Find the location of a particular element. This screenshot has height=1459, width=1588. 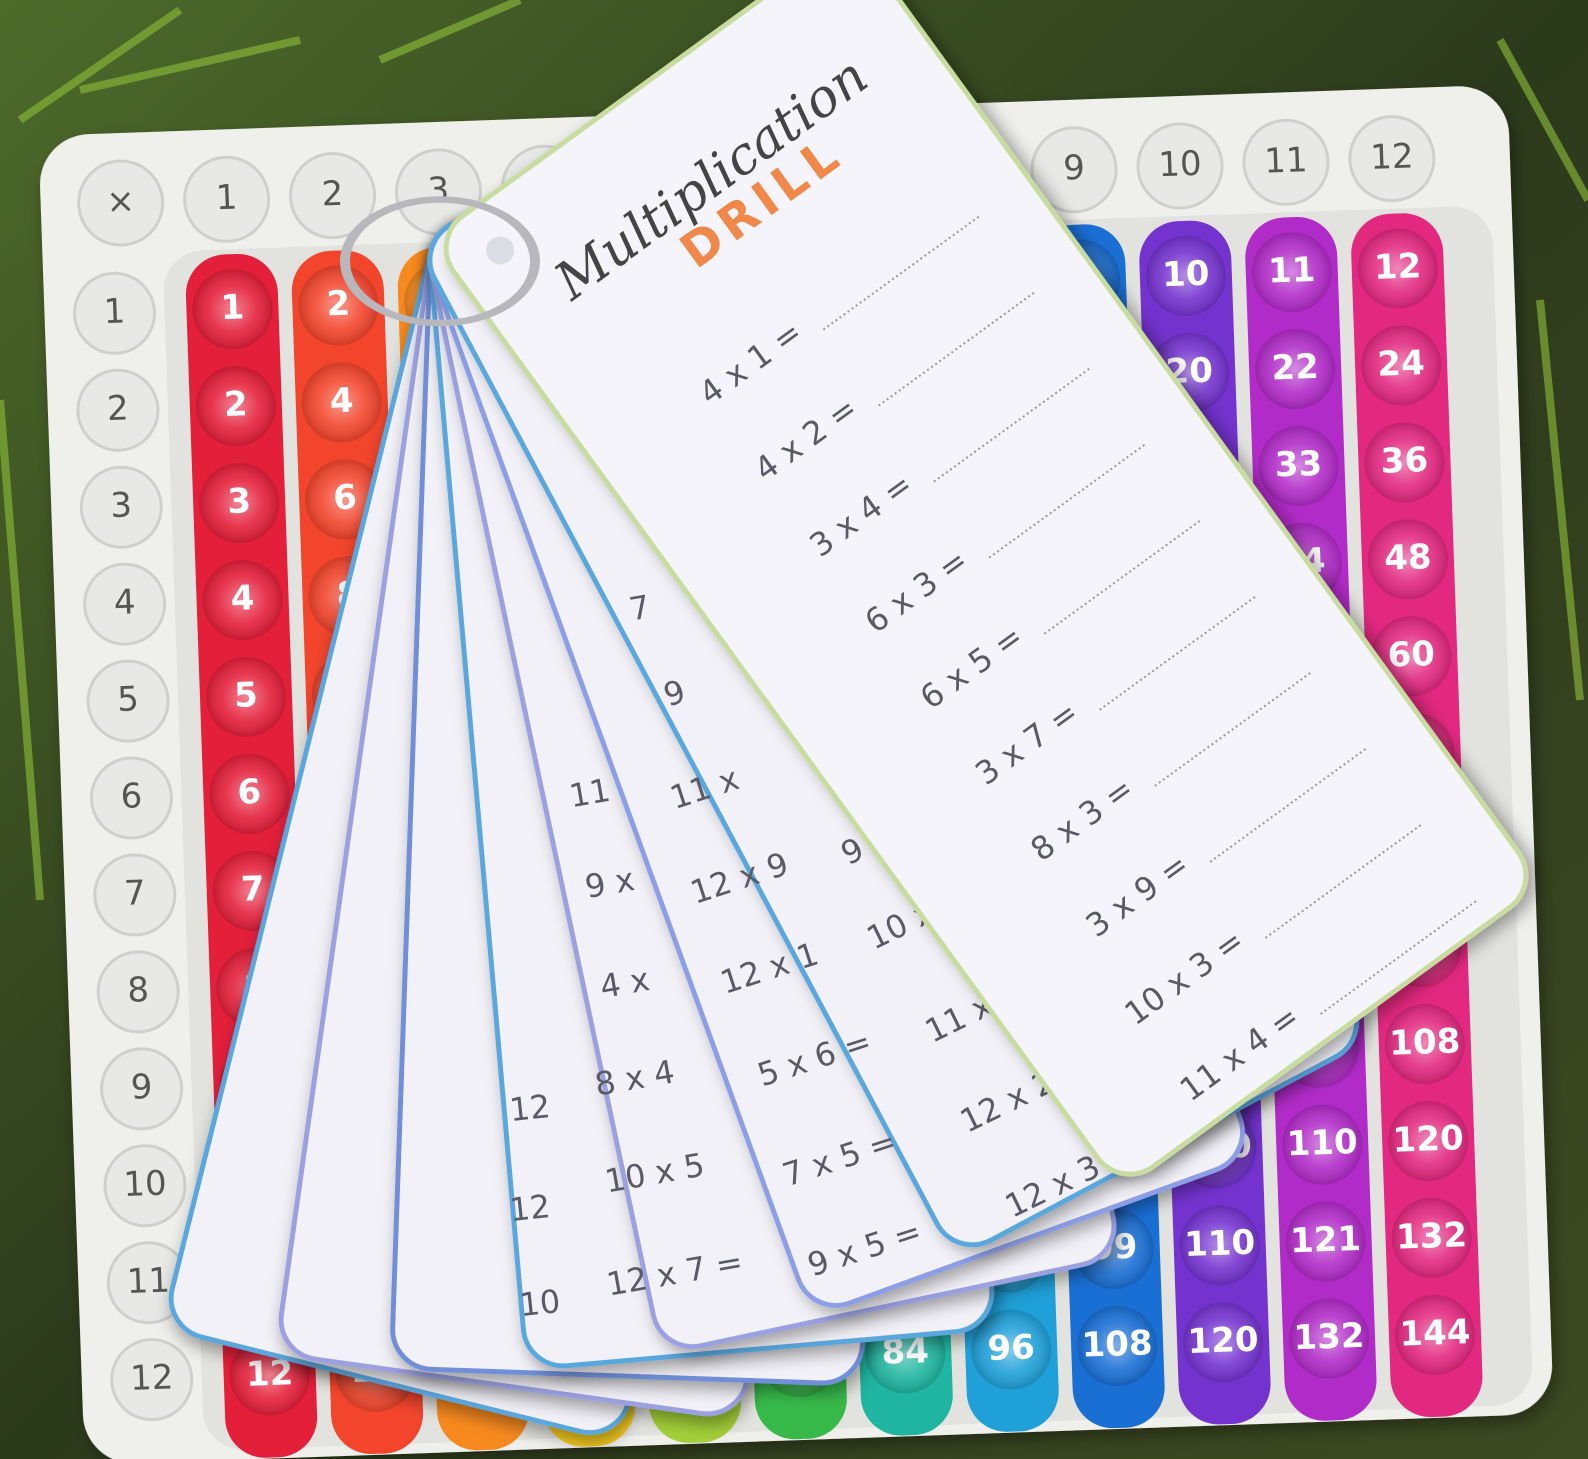

bubble-number: 2 is located at coordinates (235, 404).